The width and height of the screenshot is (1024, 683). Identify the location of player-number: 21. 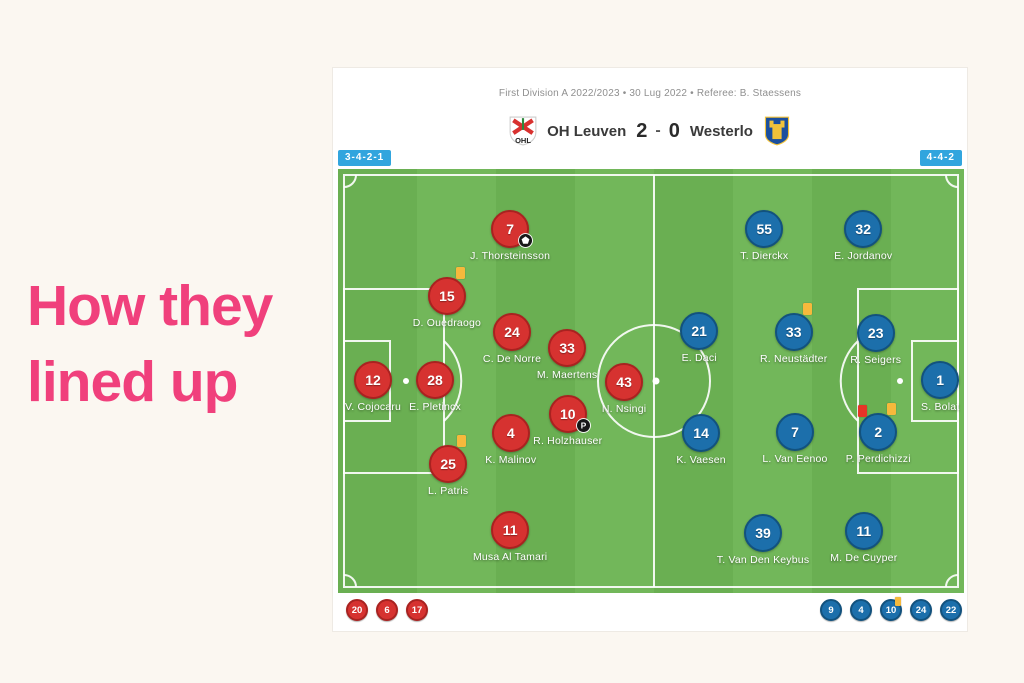
(699, 330).